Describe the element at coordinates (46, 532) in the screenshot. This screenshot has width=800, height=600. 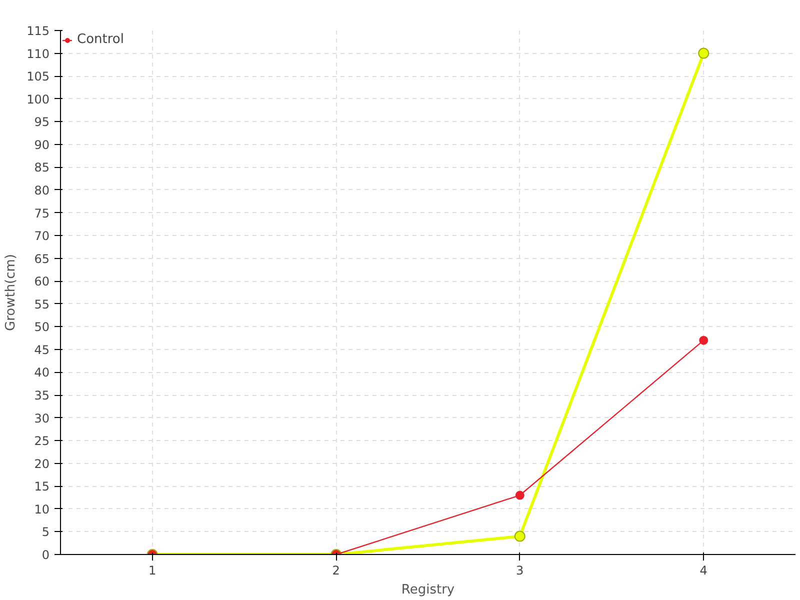
I see `y-tick-label: 5` at that location.